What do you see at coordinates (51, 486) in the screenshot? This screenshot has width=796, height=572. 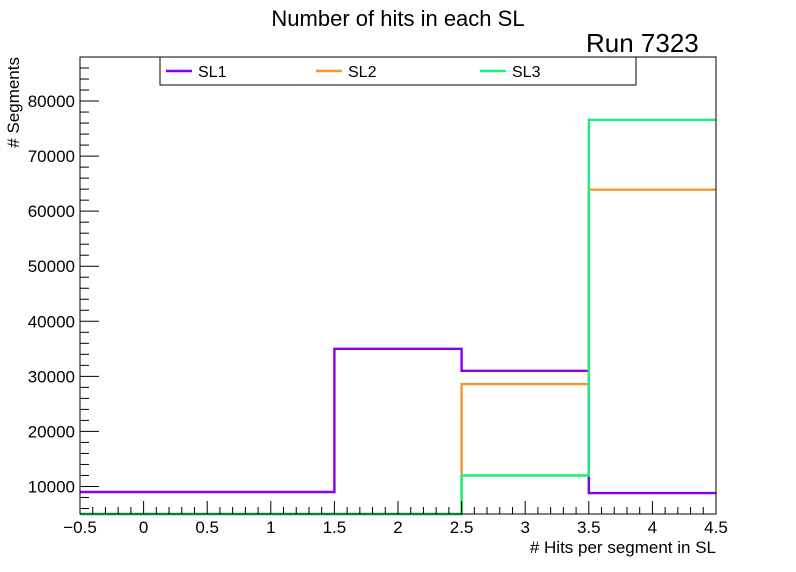 I see `y-tick-label: 10000` at bounding box center [51, 486].